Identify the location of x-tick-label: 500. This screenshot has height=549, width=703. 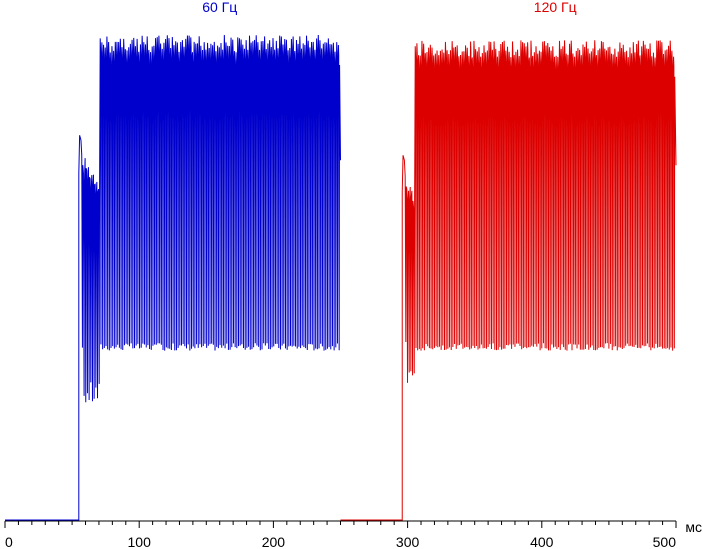
(665, 541).